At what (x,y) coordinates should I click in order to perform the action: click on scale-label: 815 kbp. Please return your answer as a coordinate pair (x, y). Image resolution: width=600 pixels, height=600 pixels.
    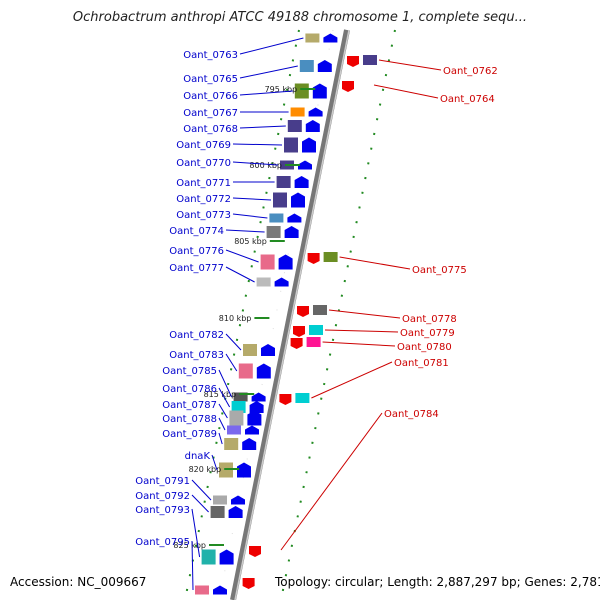
    Looking at the image, I should click on (220, 394).